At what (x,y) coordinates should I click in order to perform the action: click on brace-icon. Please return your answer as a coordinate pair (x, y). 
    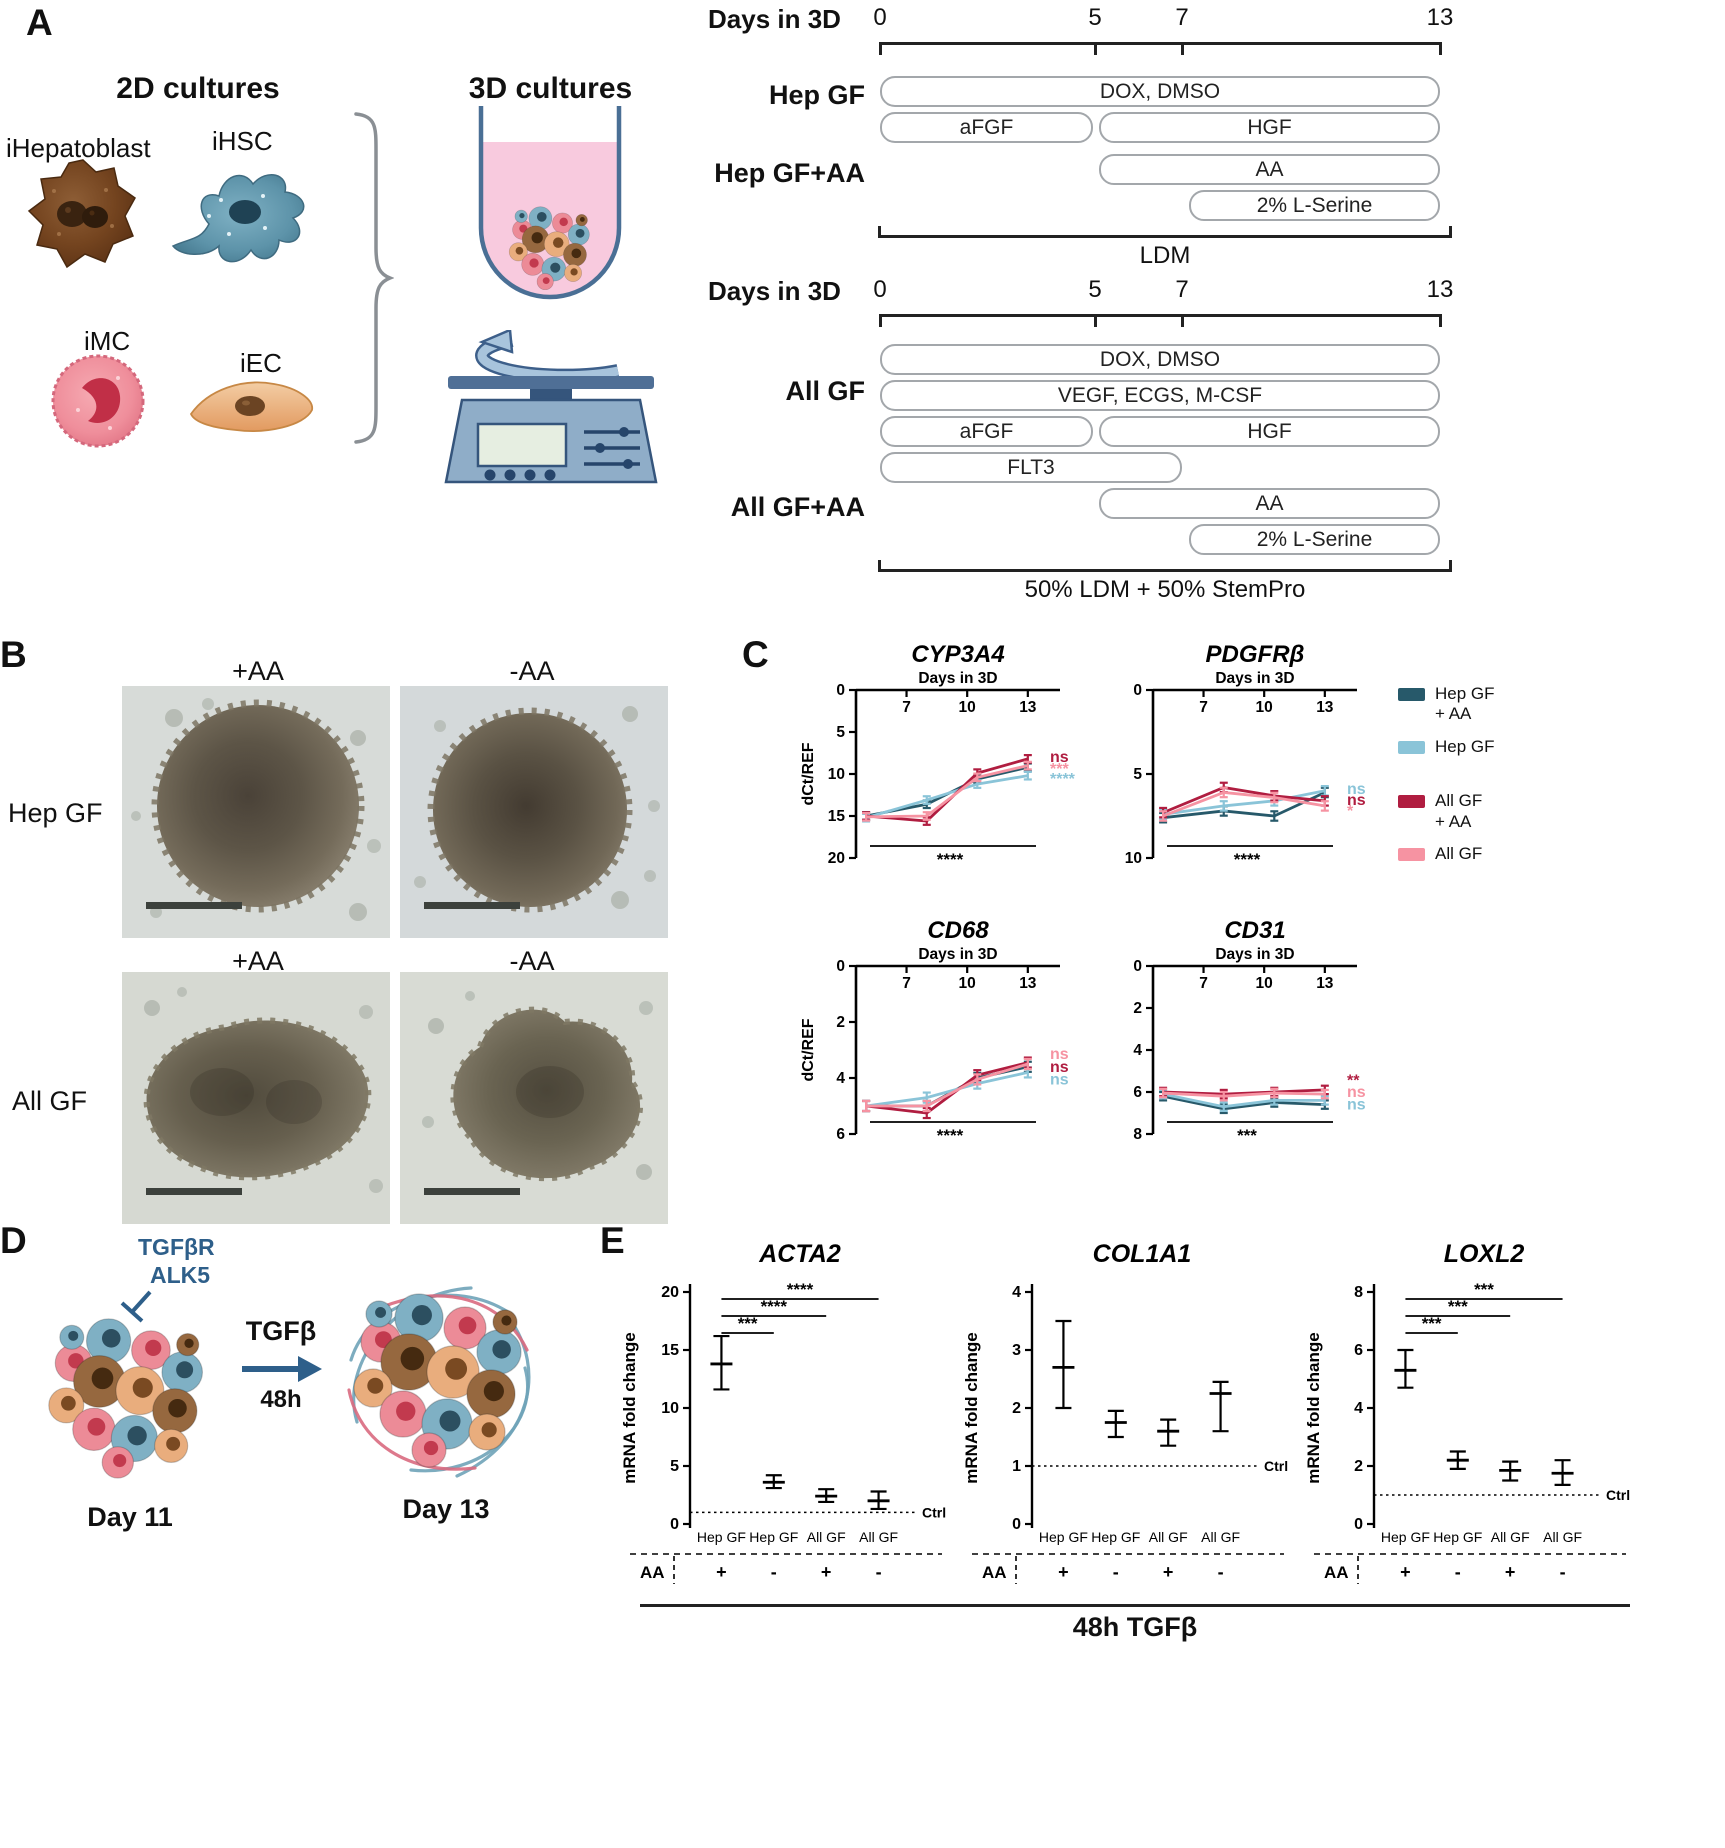
    Looking at the image, I should click on (374, 278).